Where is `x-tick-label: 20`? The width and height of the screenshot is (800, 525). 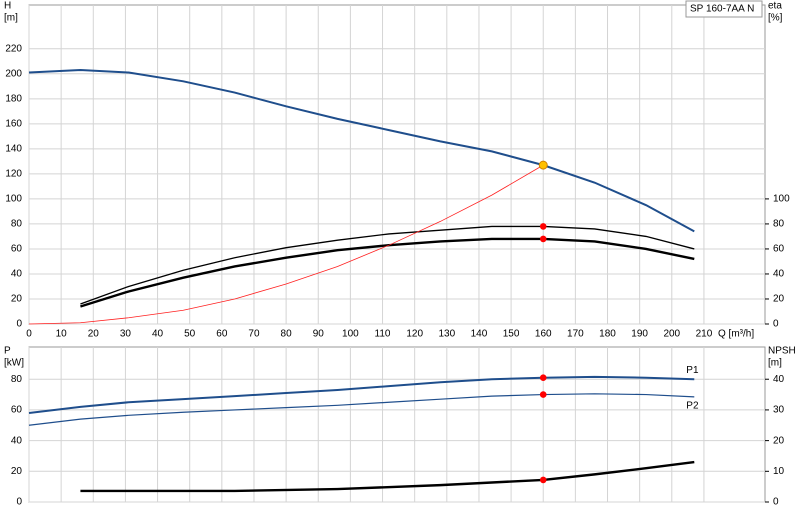
x-tick-label: 20 is located at coordinates (94, 334).